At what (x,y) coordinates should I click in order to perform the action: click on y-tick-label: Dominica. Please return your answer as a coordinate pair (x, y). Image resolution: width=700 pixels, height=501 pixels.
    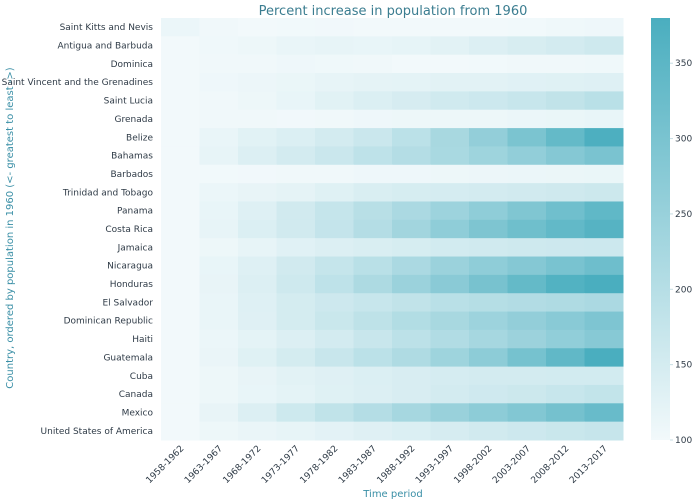
    Looking at the image, I should click on (132, 65).